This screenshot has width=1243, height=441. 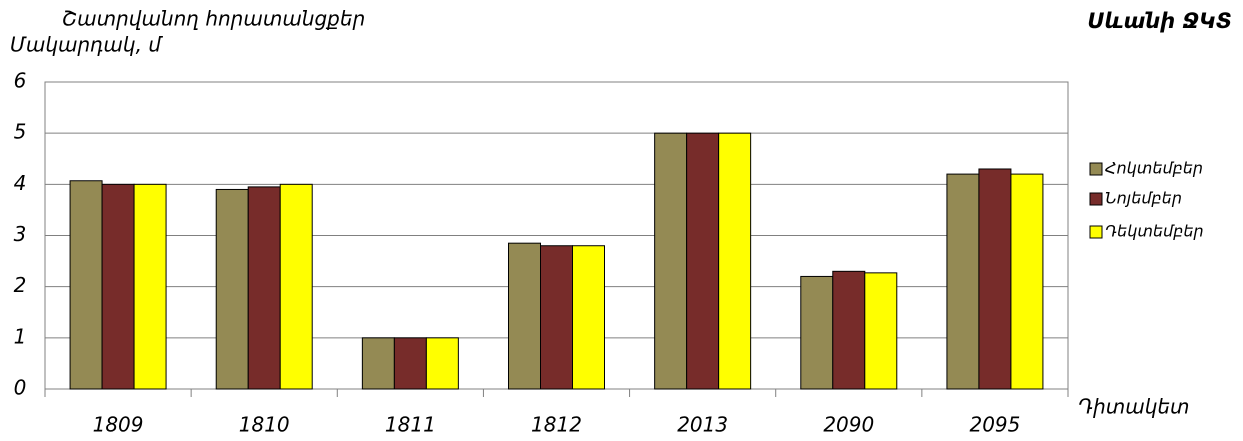 What do you see at coordinates (20, 336) in the screenshot?
I see `y-tick-label: 1` at bounding box center [20, 336].